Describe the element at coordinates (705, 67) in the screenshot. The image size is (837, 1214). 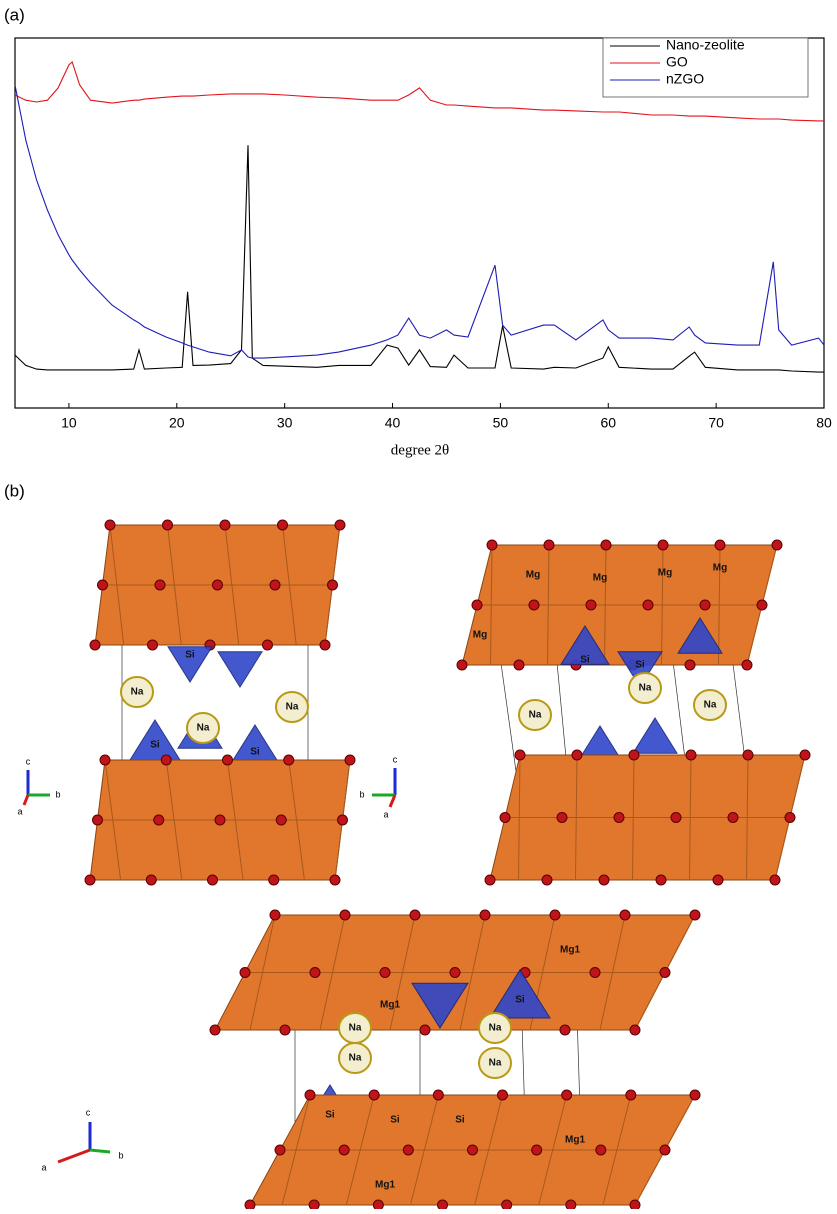
I see `legend` at that location.